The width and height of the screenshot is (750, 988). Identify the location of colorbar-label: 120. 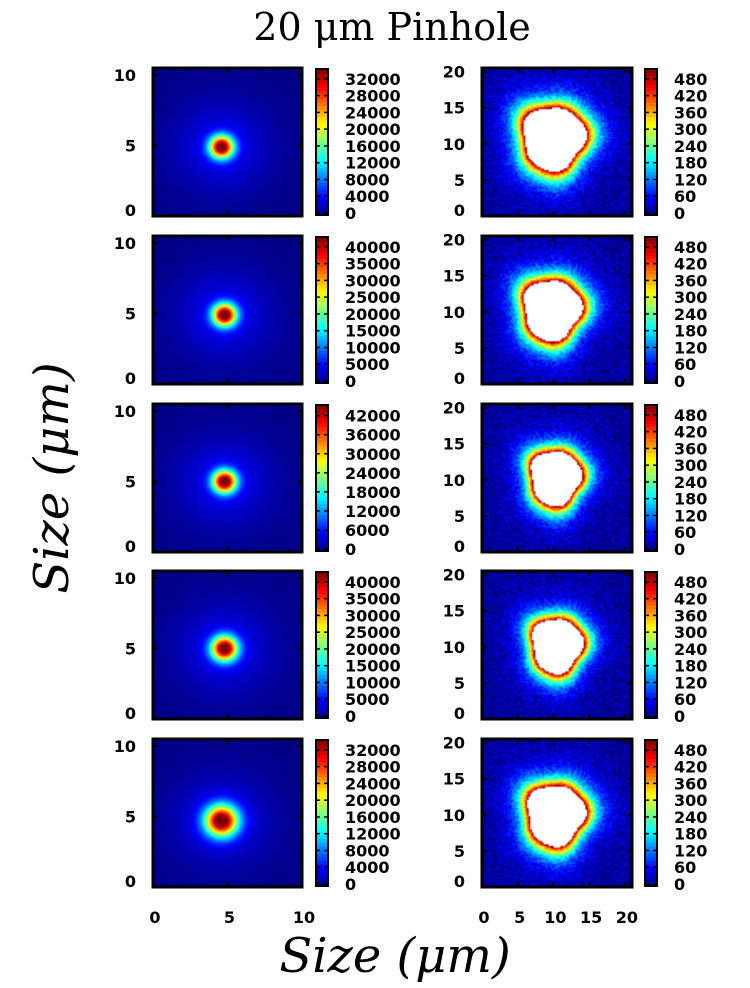
(690, 179).